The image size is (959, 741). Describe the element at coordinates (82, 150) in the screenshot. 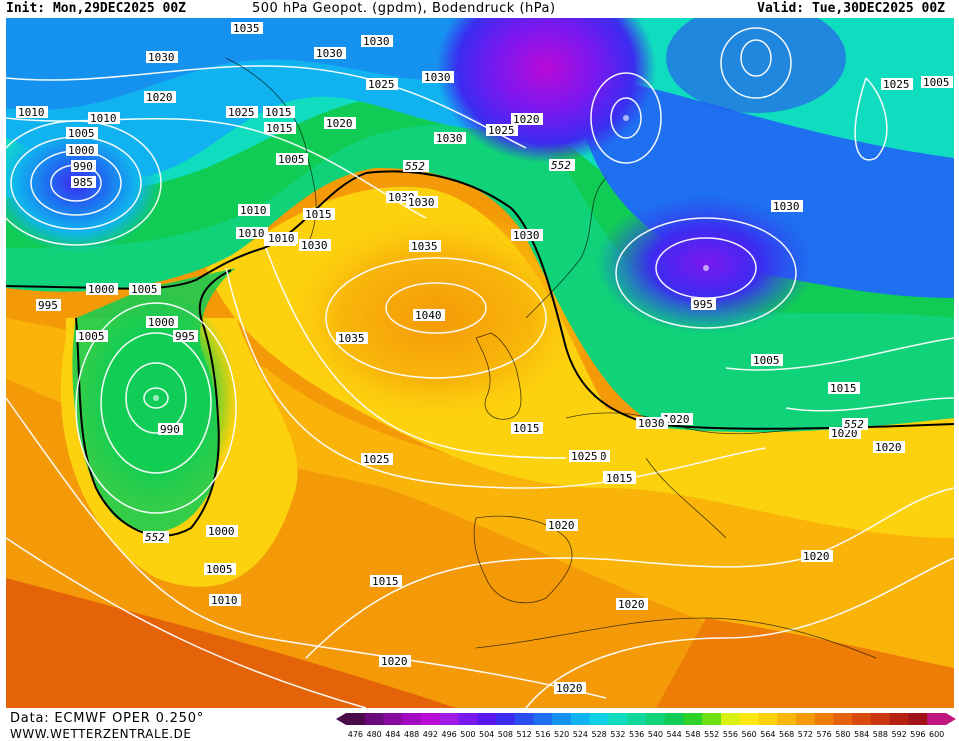

I see `isobar-label: 1000` at that location.